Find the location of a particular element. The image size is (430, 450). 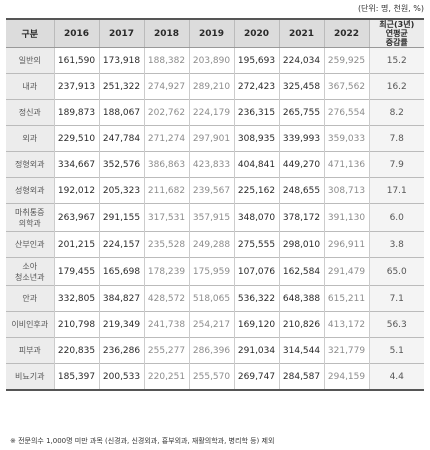

row-category: 산부인과 is located at coordinates (30, 244).